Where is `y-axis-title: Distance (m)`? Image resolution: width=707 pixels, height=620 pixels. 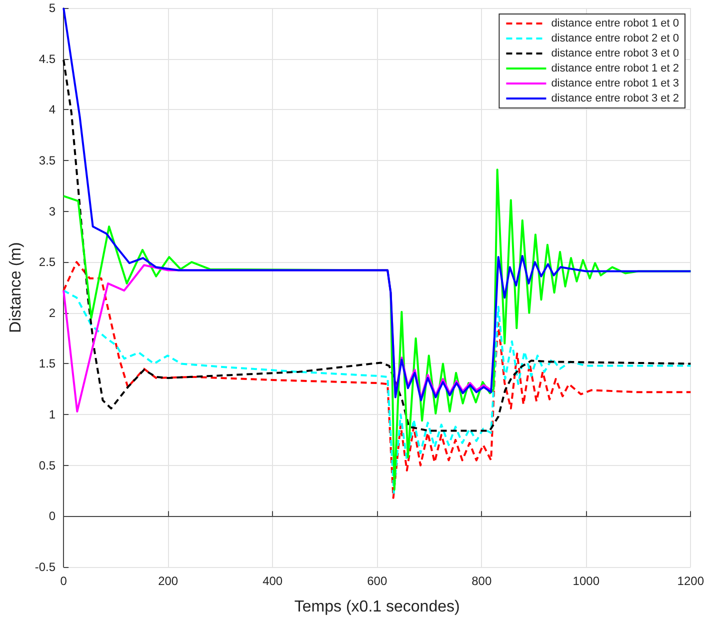
y-axis-title: Distance (m) is located at coordinates (16, 287).